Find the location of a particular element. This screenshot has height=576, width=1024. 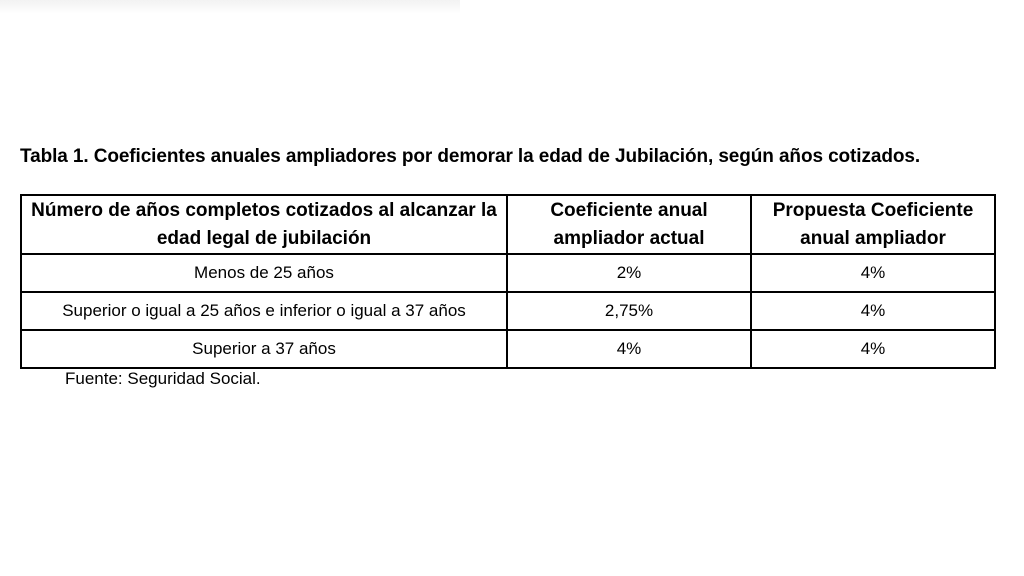

row-current-cell: 2,75% is located at coordinates (629, 311).